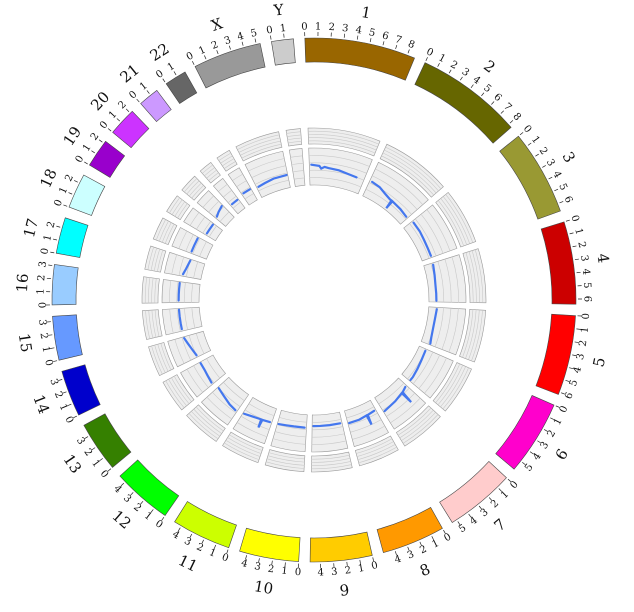 The width and height of the screenshot is (634, 612). I want to click on tick-label-chr-15: 0, so click(48, 362).